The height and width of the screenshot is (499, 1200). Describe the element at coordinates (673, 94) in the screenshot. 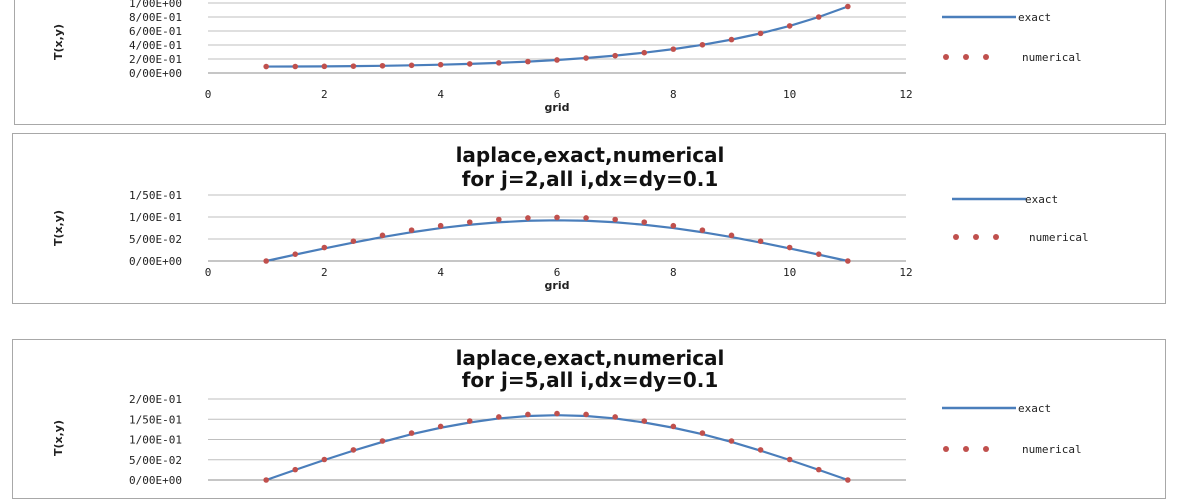

I see `chart-1-x-tick-label: 8` at that location.